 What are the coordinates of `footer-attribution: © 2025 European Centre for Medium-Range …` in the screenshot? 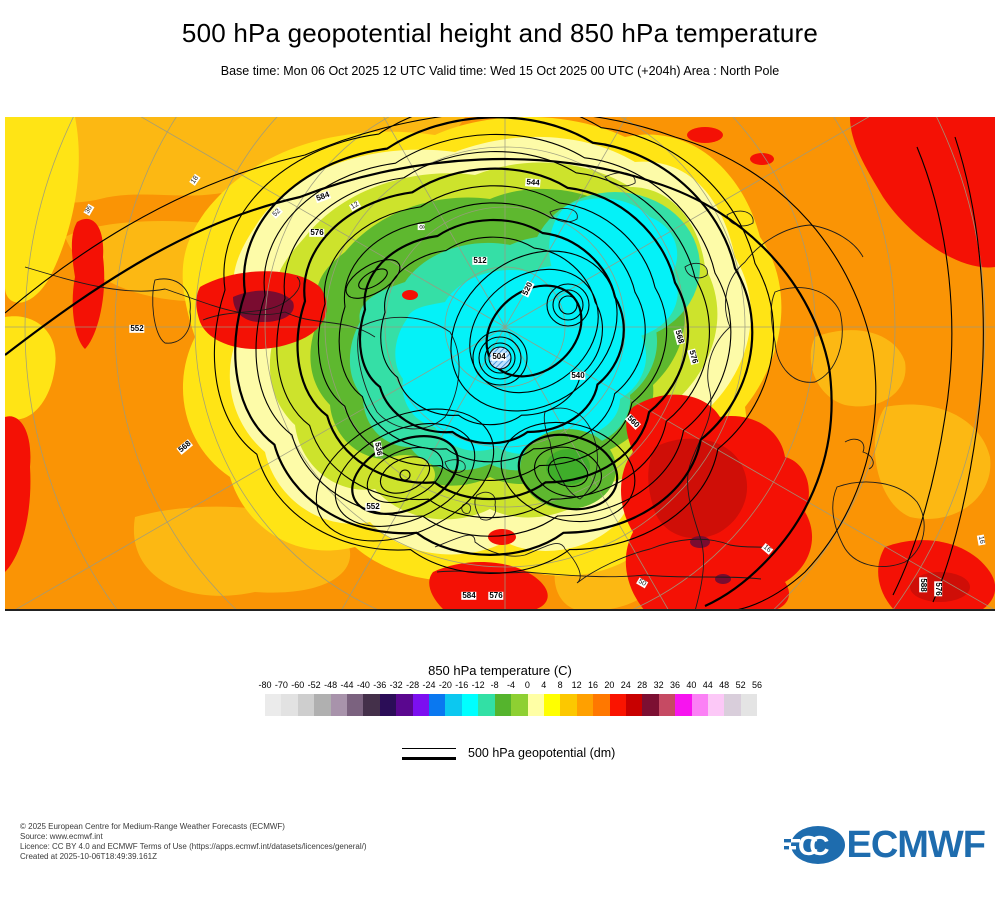 It's located at (193, 842).